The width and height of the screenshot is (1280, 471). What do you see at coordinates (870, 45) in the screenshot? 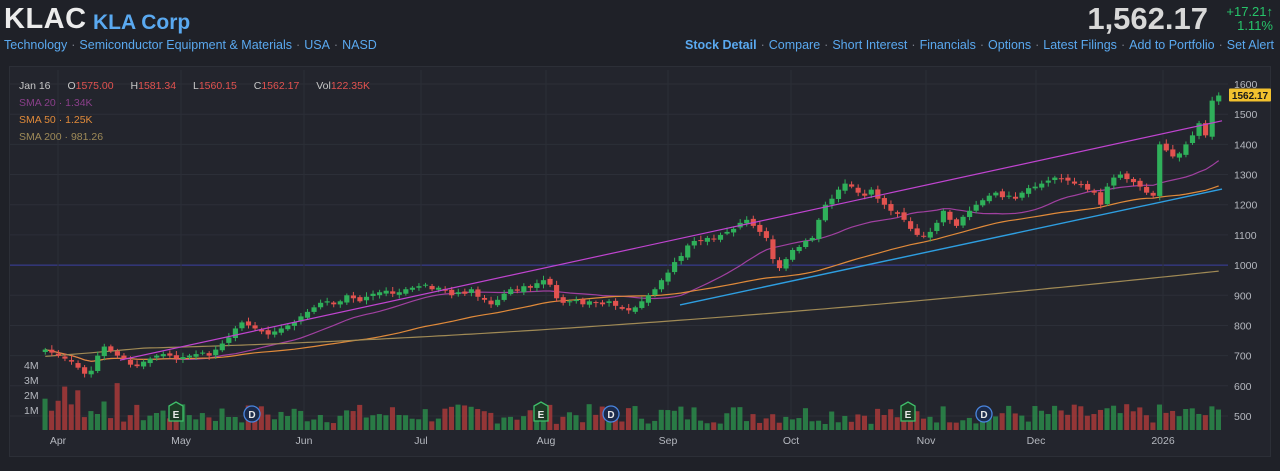
I see `nav-short-interest: Short Interest` at bounding box center [870, 45].